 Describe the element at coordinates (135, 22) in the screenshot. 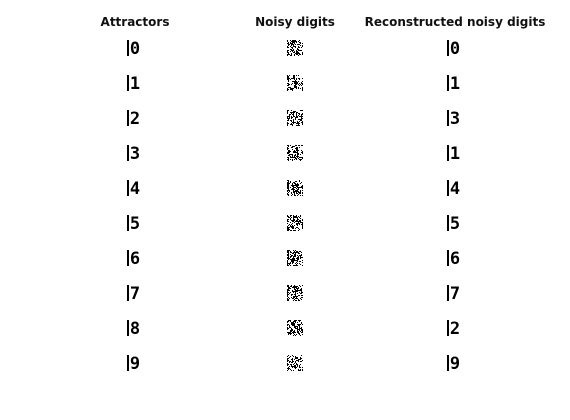

I see `attractors-title: Attractors` at that location.